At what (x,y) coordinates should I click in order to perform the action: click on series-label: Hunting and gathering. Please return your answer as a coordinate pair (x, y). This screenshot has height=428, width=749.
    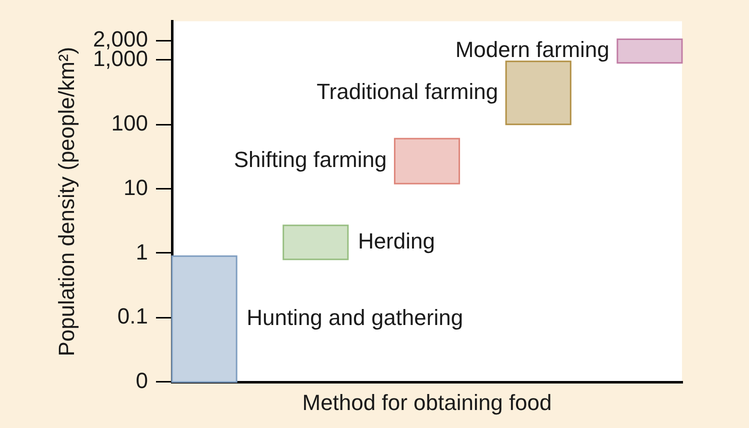
    Looking at the image, I should click on (355, 317).